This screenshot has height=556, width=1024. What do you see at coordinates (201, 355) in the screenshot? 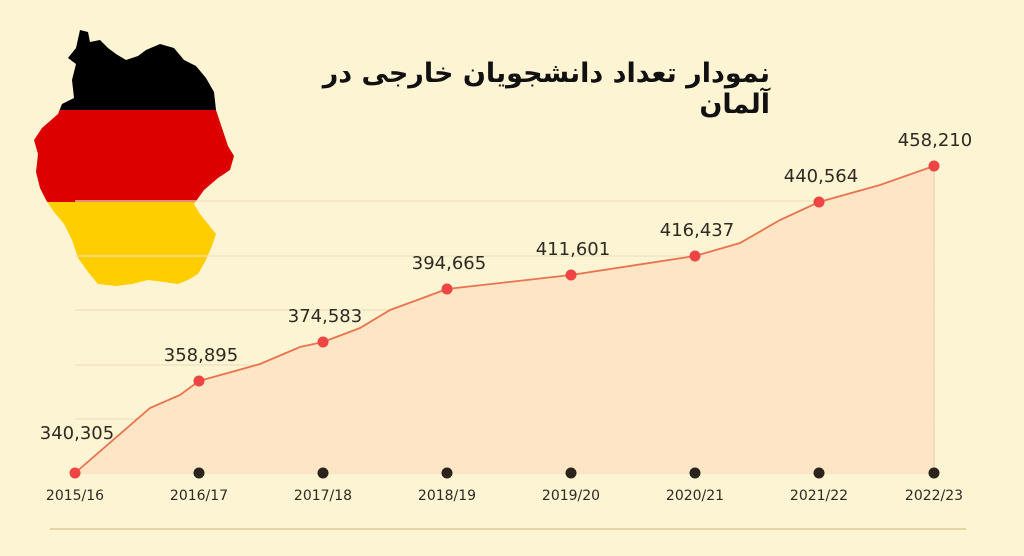
I see `data-label: 358,895` at bounding box center [201, 355].